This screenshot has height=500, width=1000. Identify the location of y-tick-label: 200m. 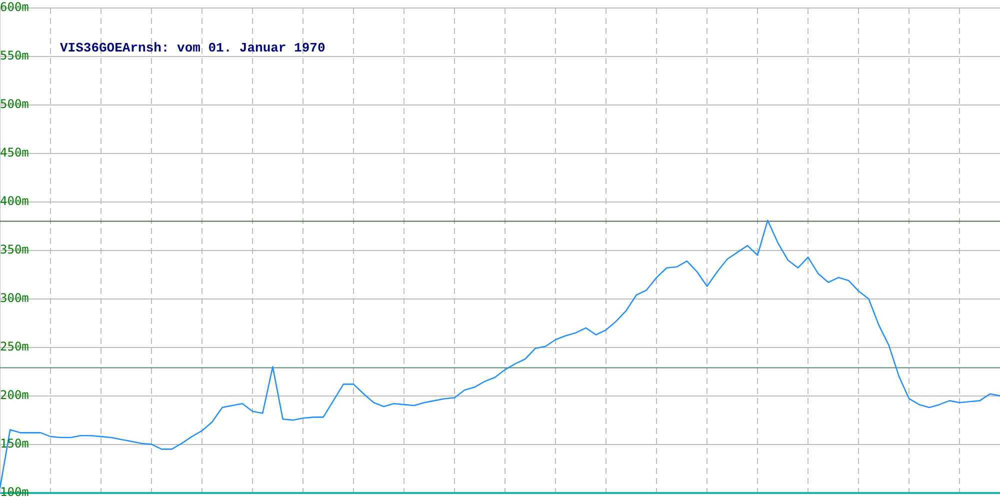
(14, 395).